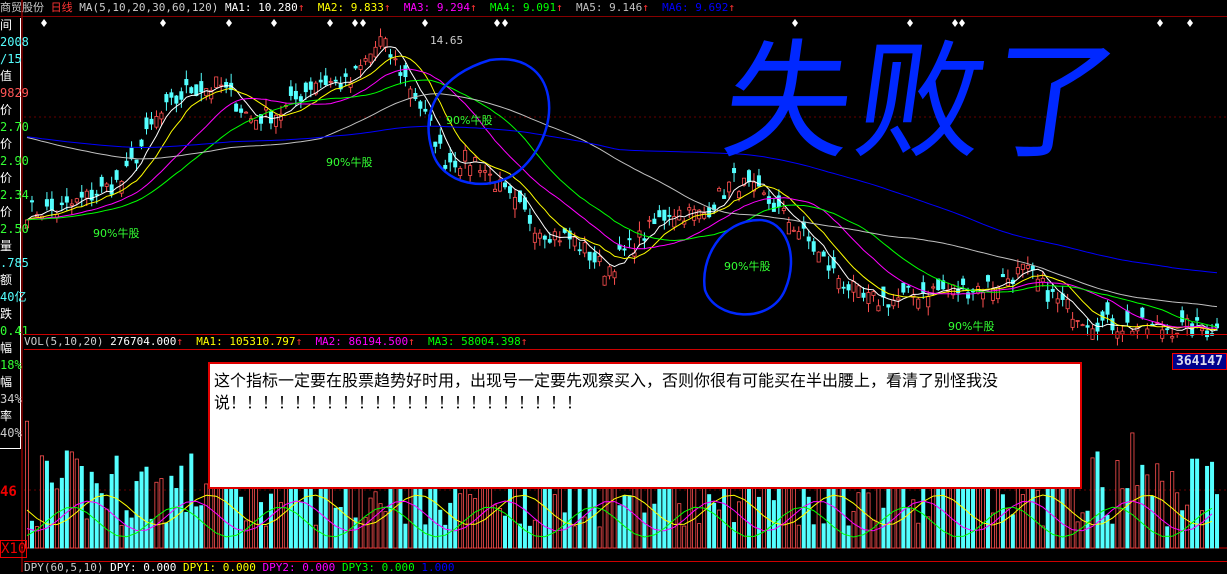  What do you see at coordinates (61, 7) in the screenshot?
I see `period-label: 日线` at bounding box center [61, 7].